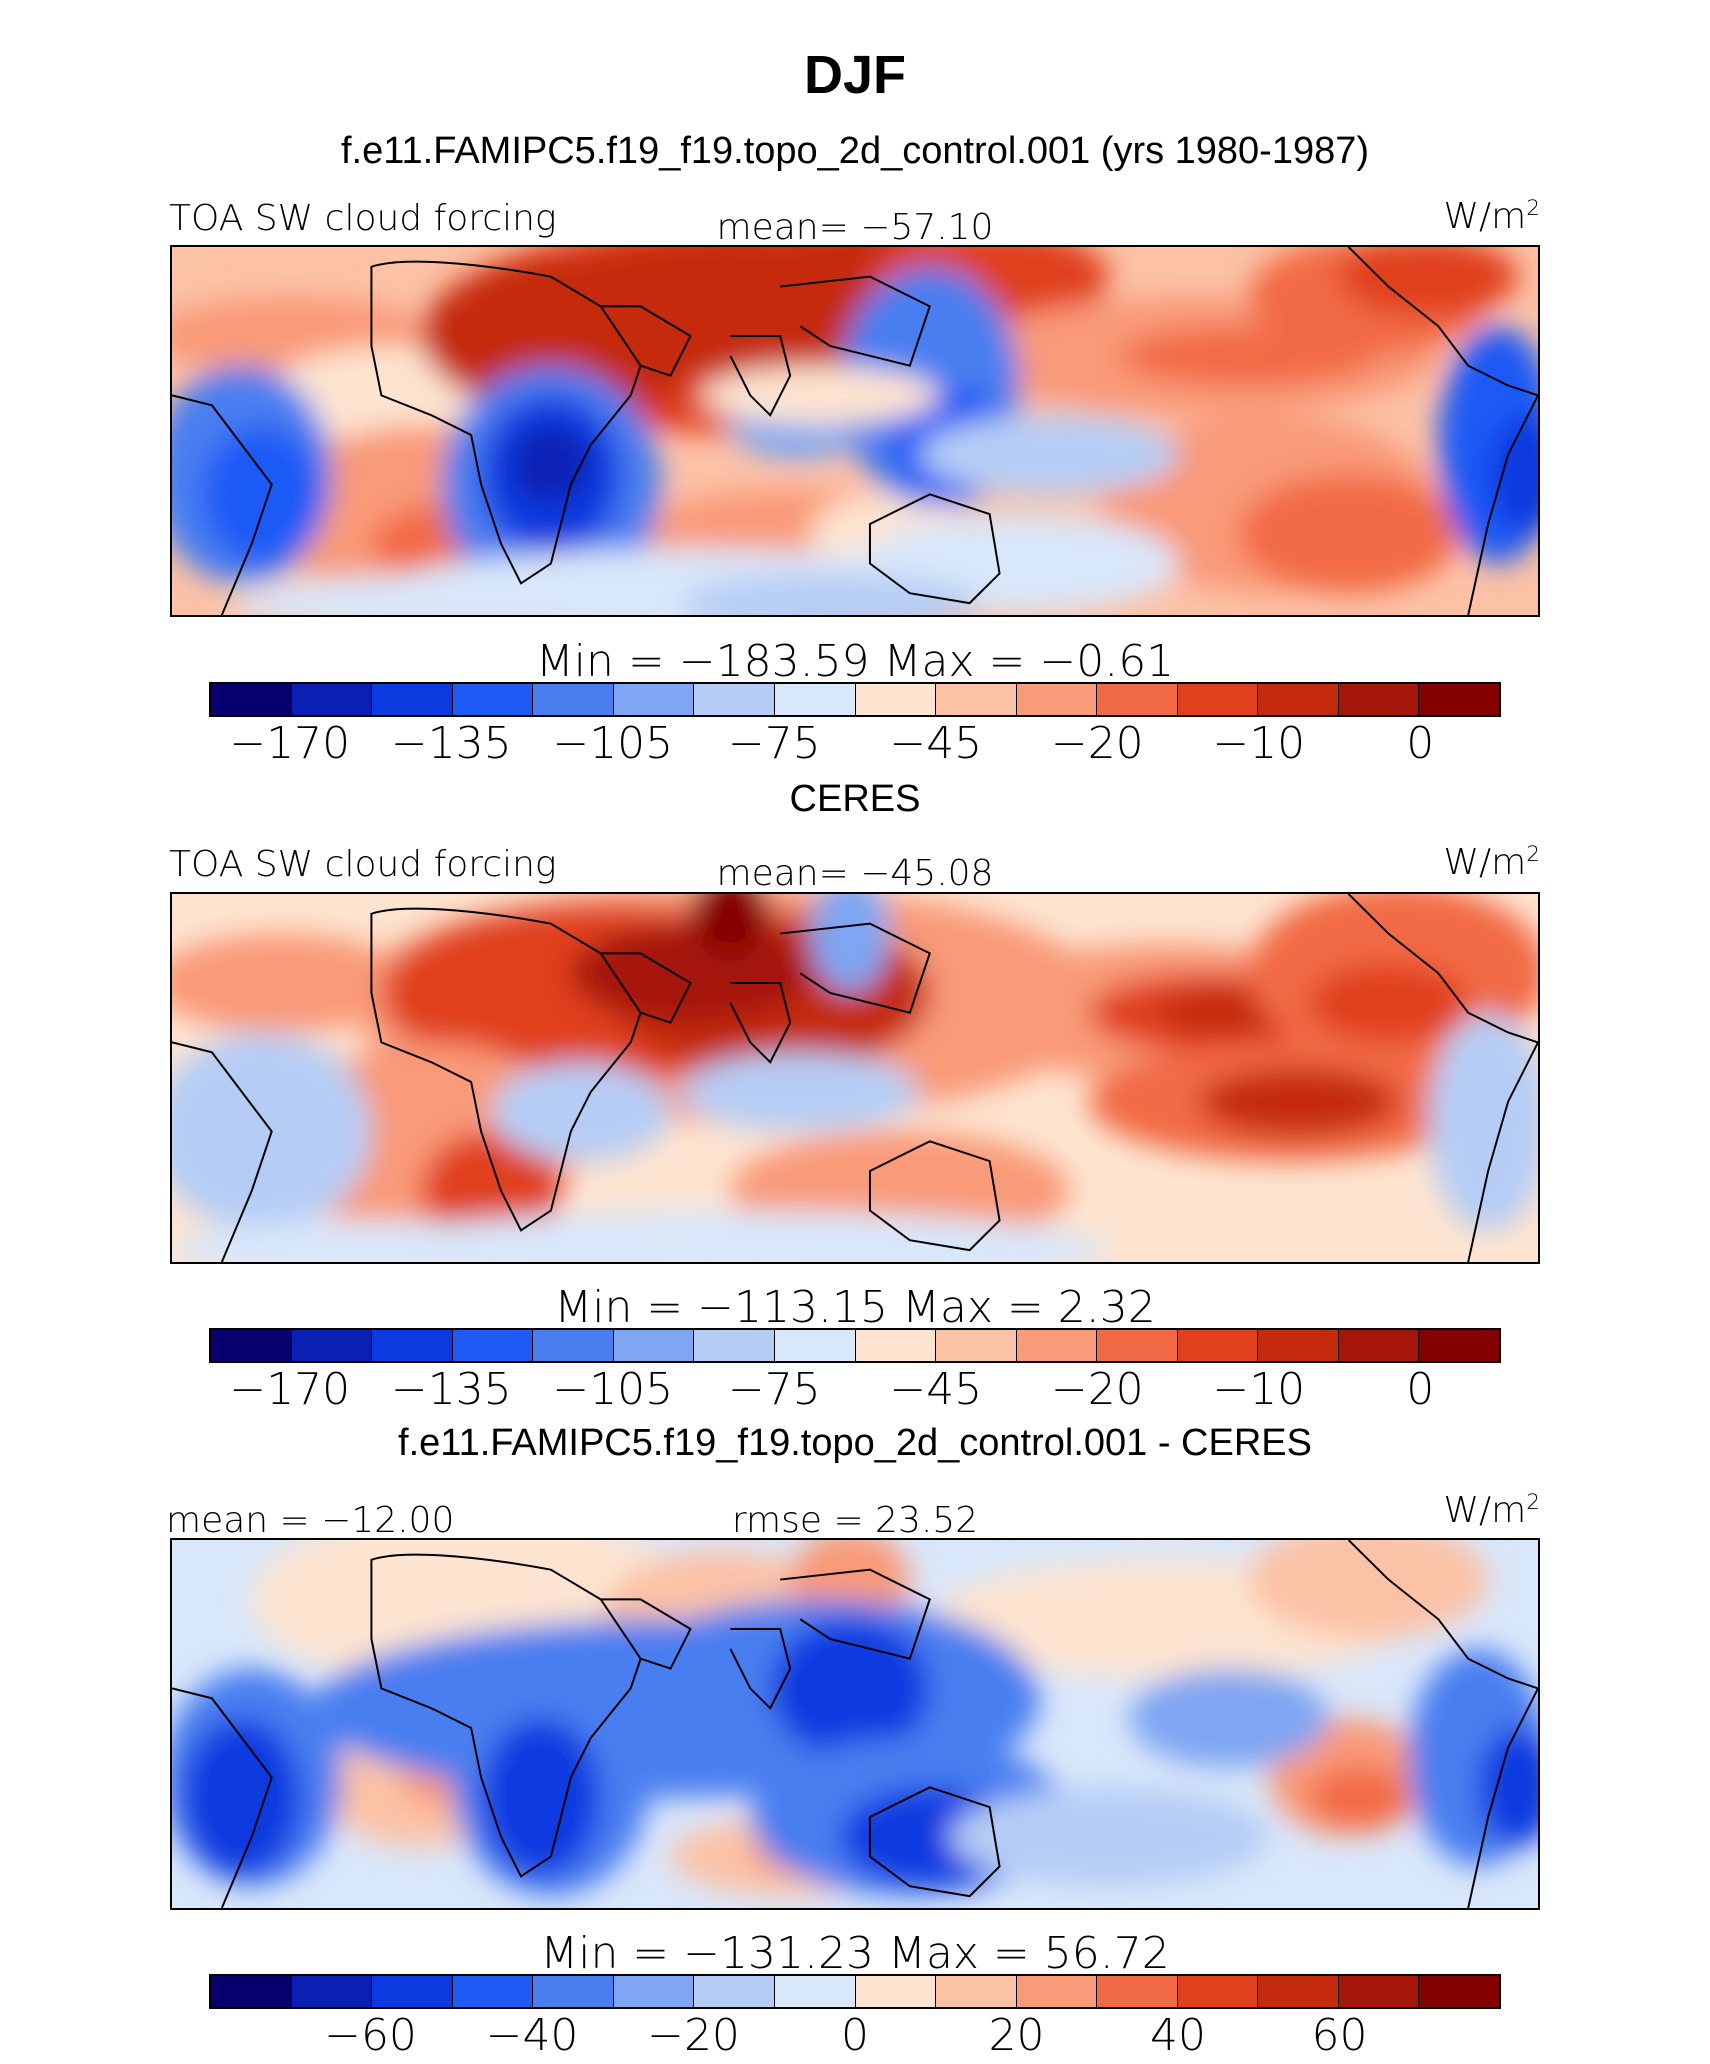 The image size is (1710, 2064). What do you see at coordinates (1178, 2035) in the screenshot?
I see `colorbar-tick-label: 40` at bounding box center [1178, 2035].